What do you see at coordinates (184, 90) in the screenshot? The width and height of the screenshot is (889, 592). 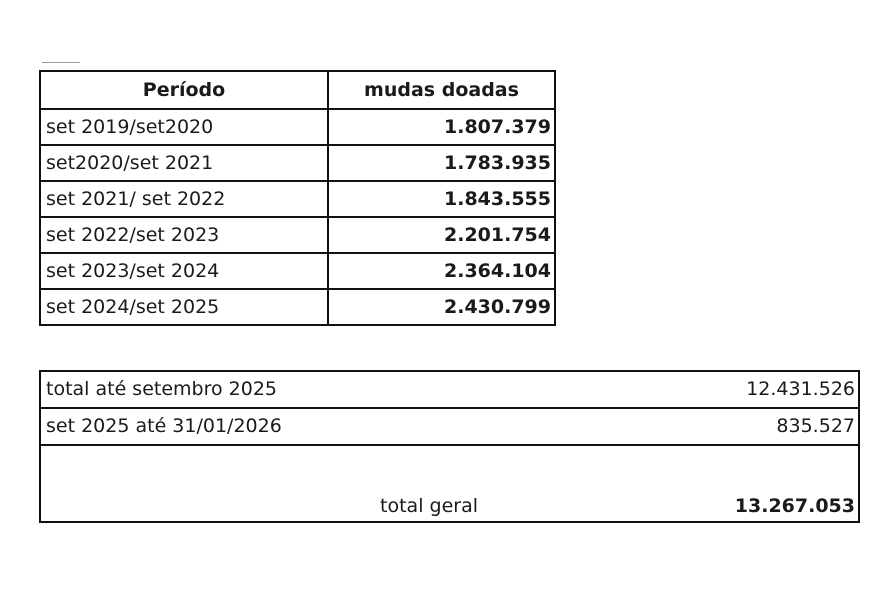 I see `header-period: Período` at bounding box center [184, 90].